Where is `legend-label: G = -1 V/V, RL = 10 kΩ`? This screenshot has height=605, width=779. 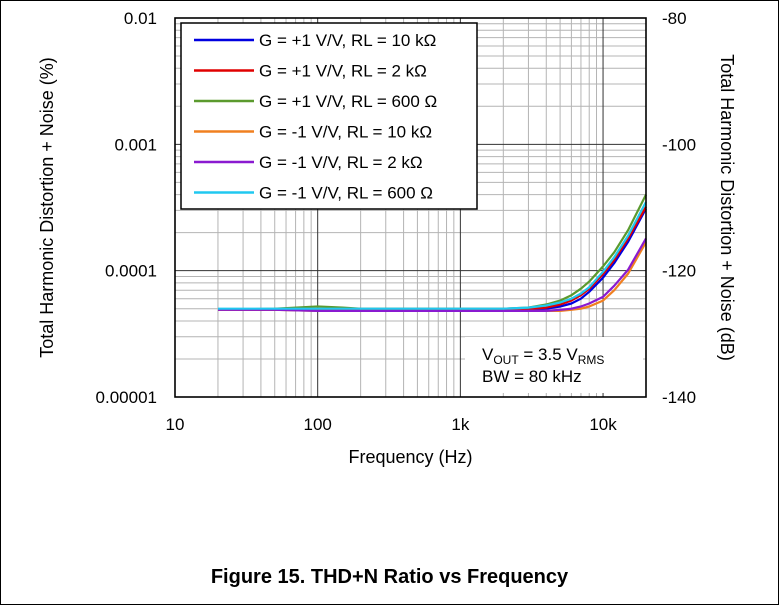
legend-label: G = -1 V/V, RL = 10 kΩ is located at coordinates (345, 132).